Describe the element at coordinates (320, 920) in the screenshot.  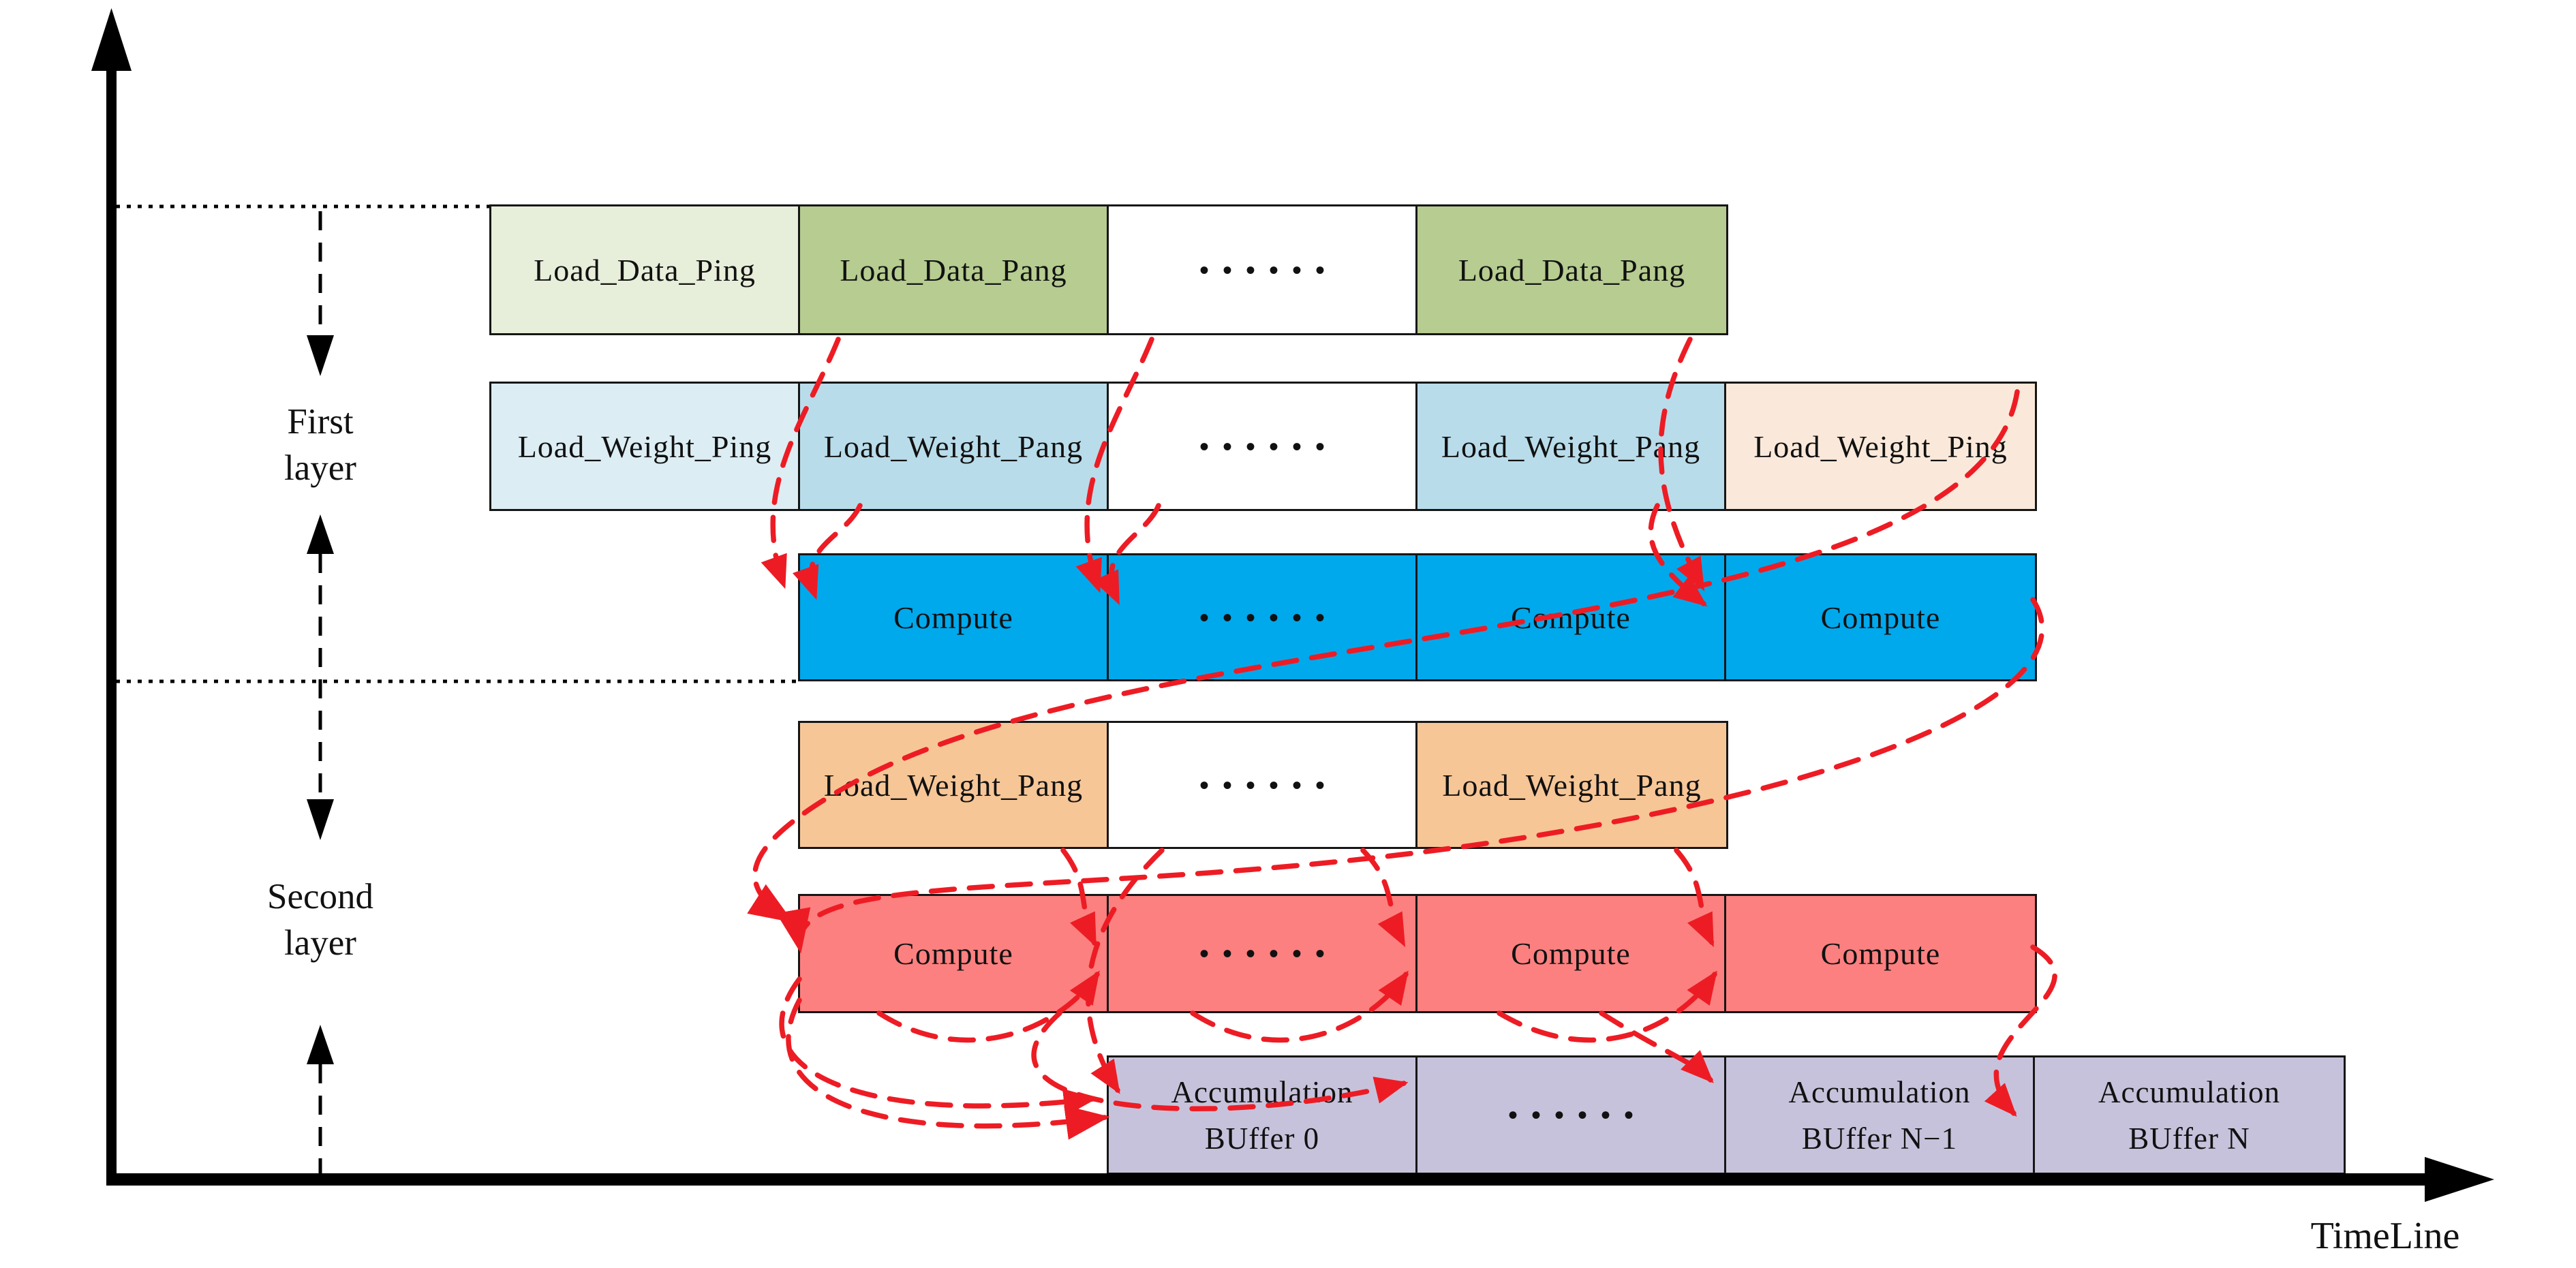
I see `second-layer-label: Second layer` at that location.